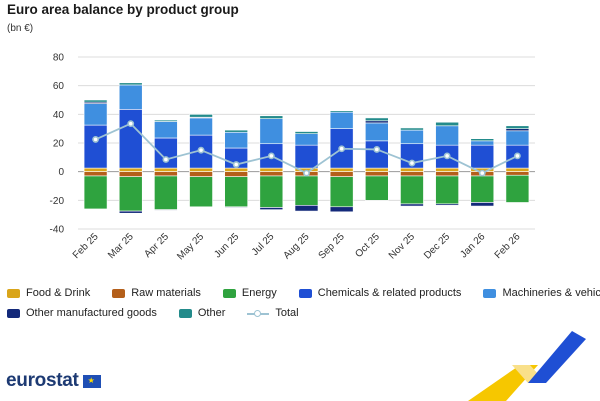  Describe the element at coordinates (249, 293) in the screenshot. I see `legend-item-energy: Energy` at that location.